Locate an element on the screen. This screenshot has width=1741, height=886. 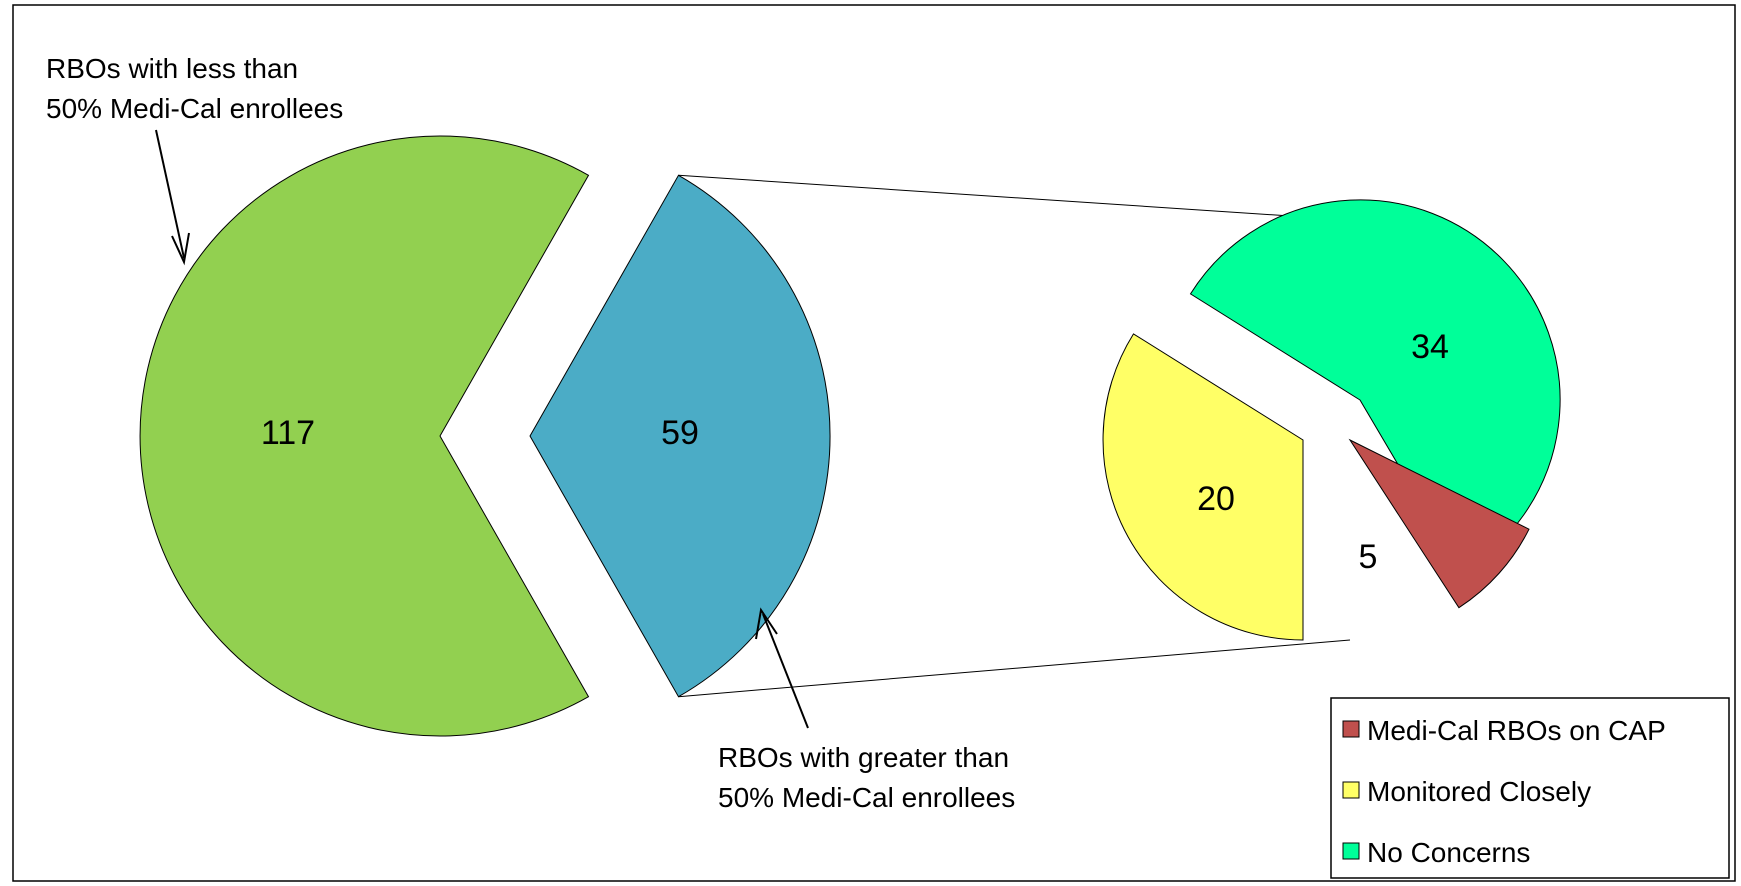
pie-slice-monitored-closely is located at coordinates (1203, 487).